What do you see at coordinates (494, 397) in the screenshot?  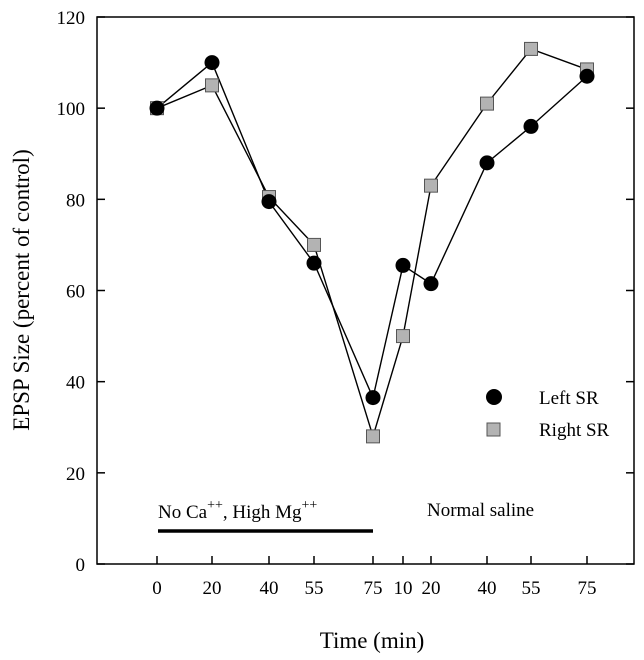 I see `legend-marker-left-sr` at bounding box center [494, 397].